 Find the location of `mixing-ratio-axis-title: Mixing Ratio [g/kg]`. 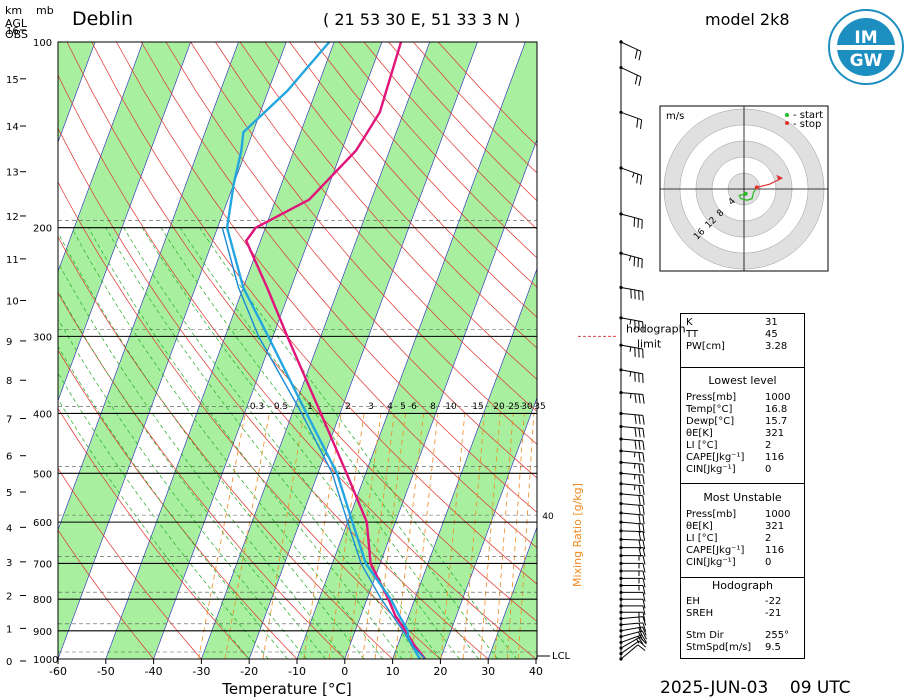

mixing-ratio-axis-title: Mixing Ratio [g/kg] is located at coordinates (577, 535).